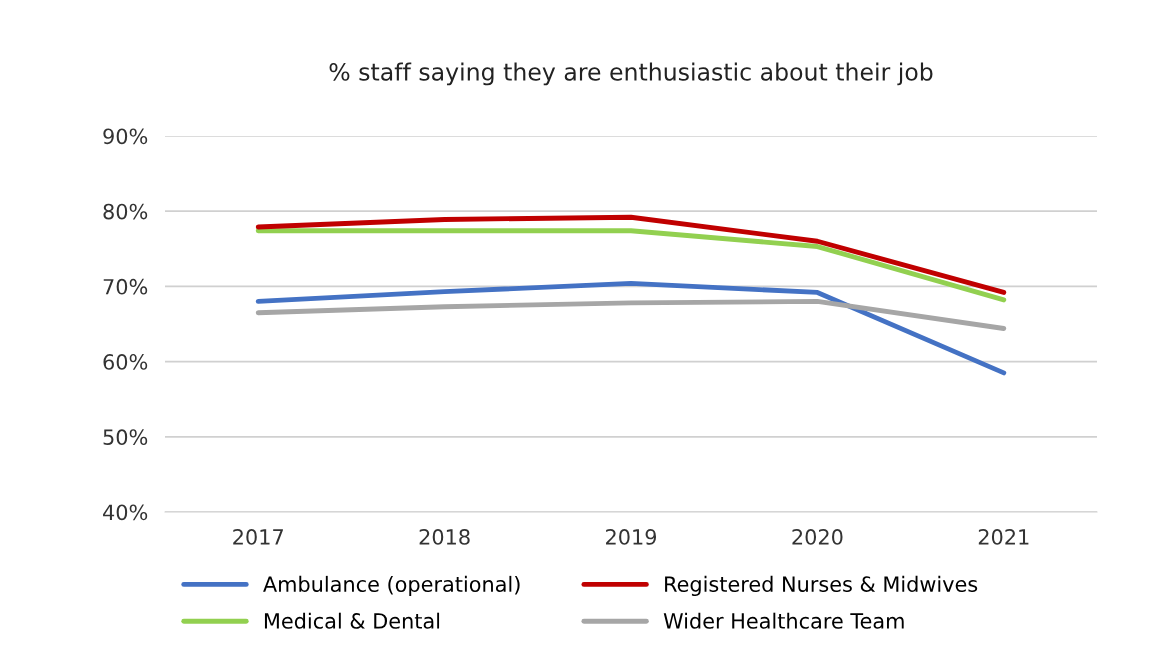 This screenshot has height=668, width=1173. Describe the element at coordinates (125, 286) in the screenshot. I see `y-tick-label: 70%` at that location.